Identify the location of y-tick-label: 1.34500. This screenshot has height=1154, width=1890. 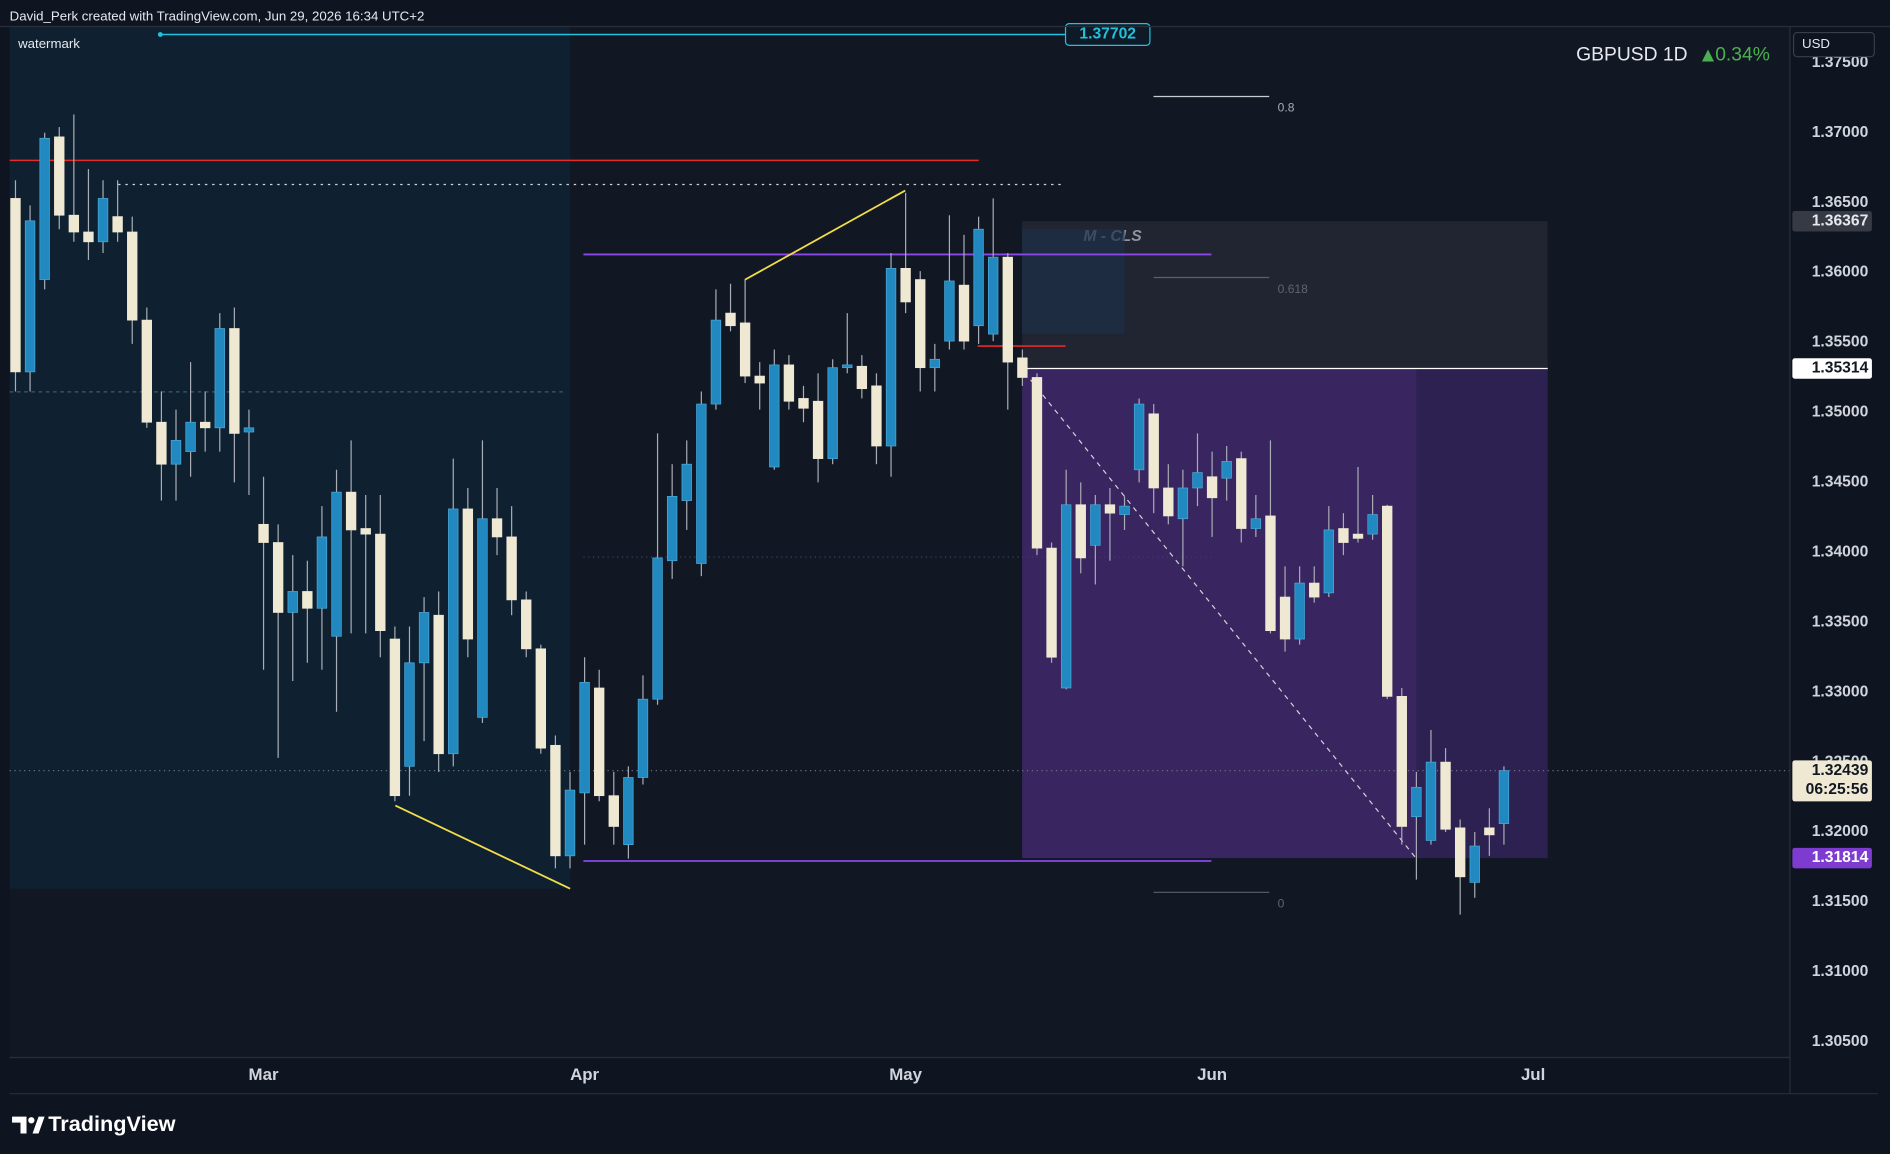
(1840, 482).